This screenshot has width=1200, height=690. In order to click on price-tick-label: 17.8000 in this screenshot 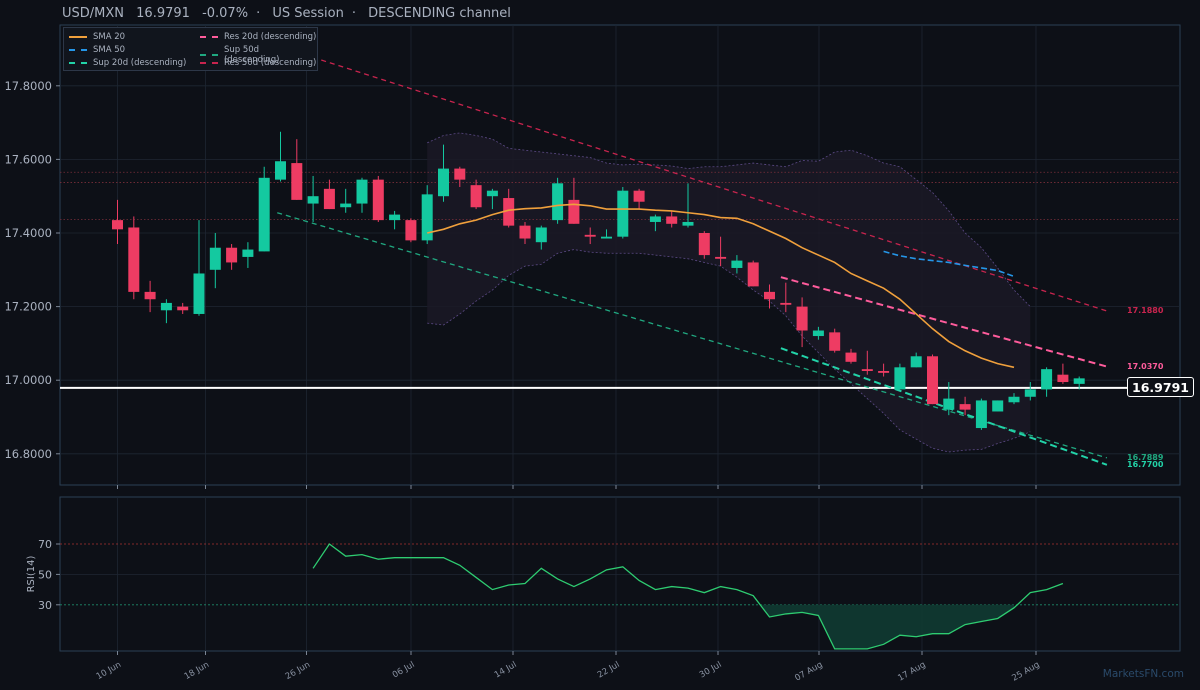, I will do `click(28, 86)`.